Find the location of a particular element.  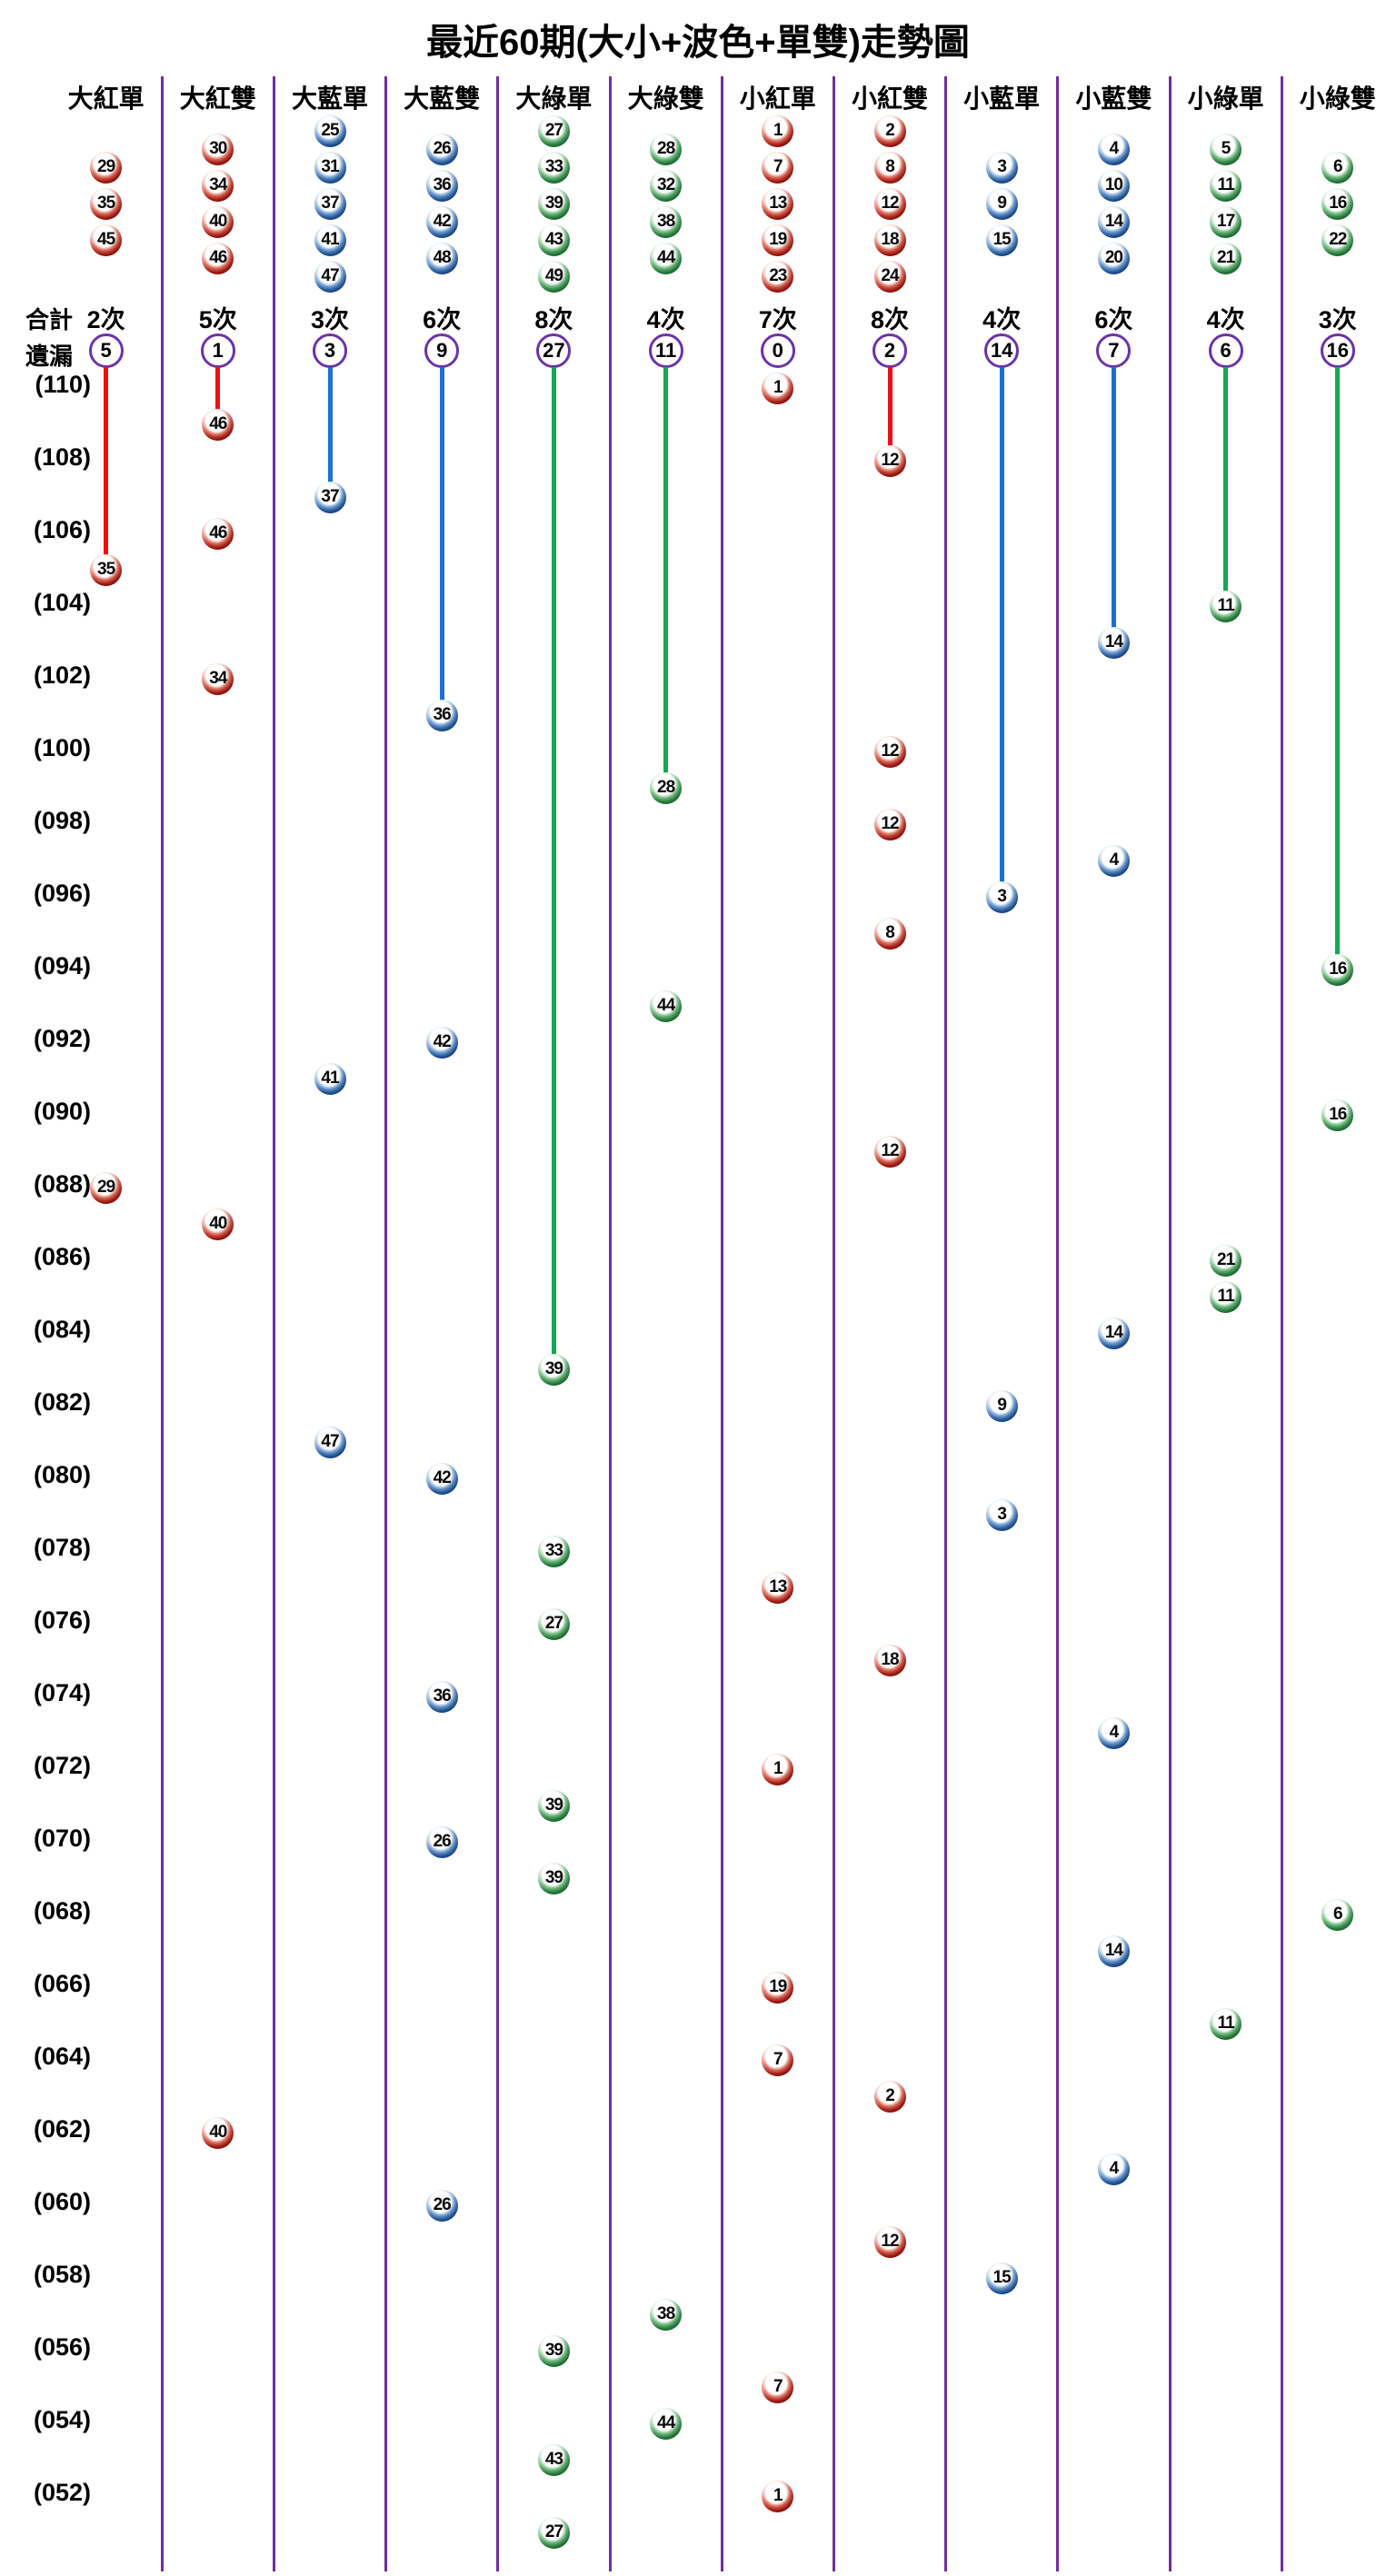

member-ball: 19 is located at coordinates (778, 240).